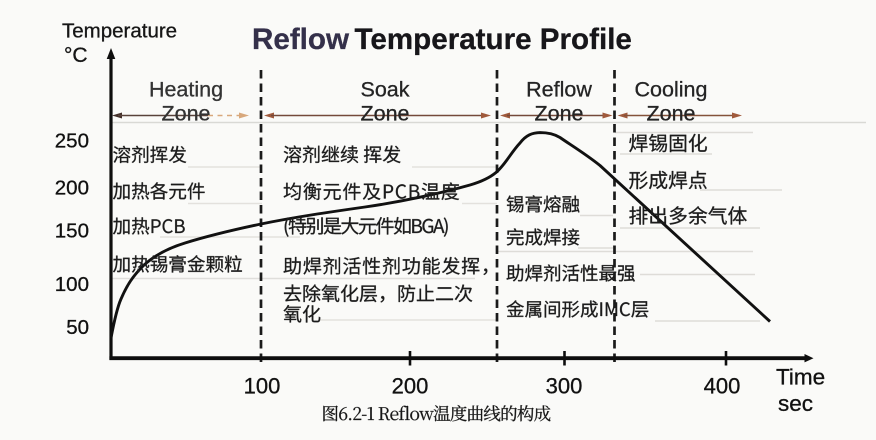  I want to click on svg-text: Temperature, so click(119, 31).